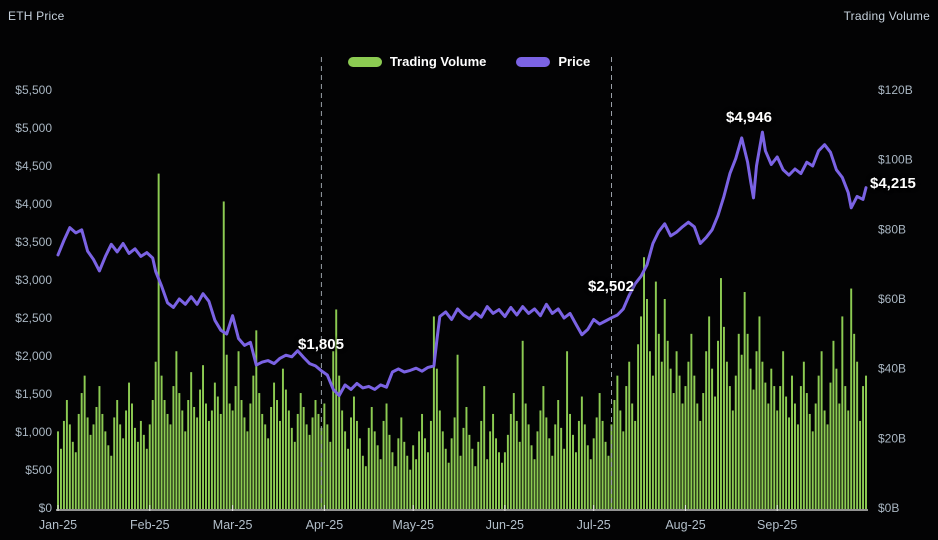  Describe the element at coordinates (321, 344) in the screenshot. I see `annotation-price-1805: $1,805` at that location.